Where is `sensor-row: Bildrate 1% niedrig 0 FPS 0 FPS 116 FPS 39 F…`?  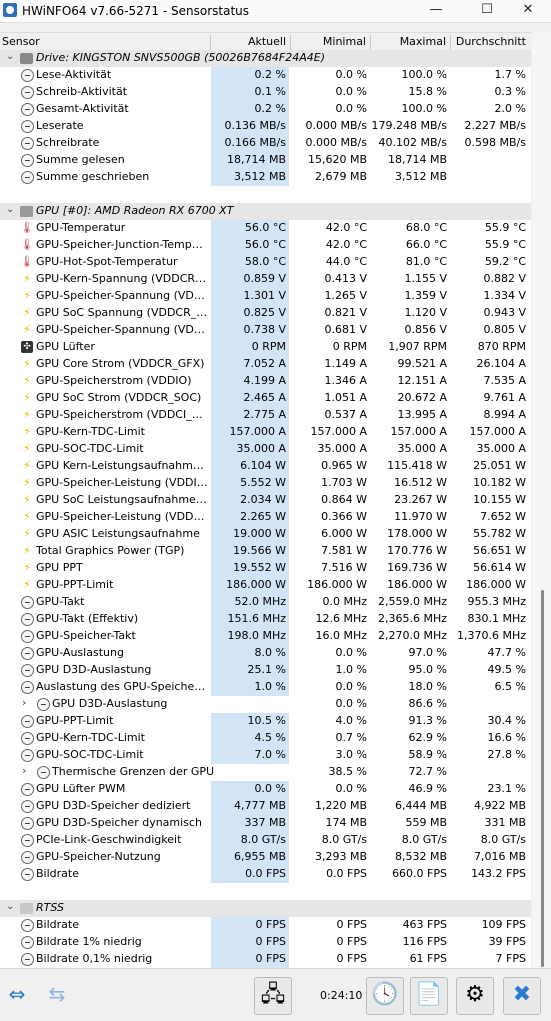
sensor-row: Bildrate 1% niedrig 0 FPS 0 FPS 116 FPS 39 F… is located at coordinates (265, 942).